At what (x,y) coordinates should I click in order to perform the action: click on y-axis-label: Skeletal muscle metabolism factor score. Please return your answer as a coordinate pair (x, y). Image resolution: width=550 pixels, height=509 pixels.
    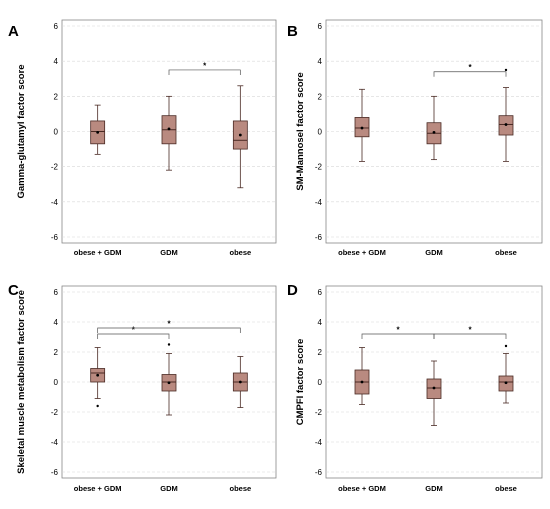
    Looking at the image, I should click on (21, 382).